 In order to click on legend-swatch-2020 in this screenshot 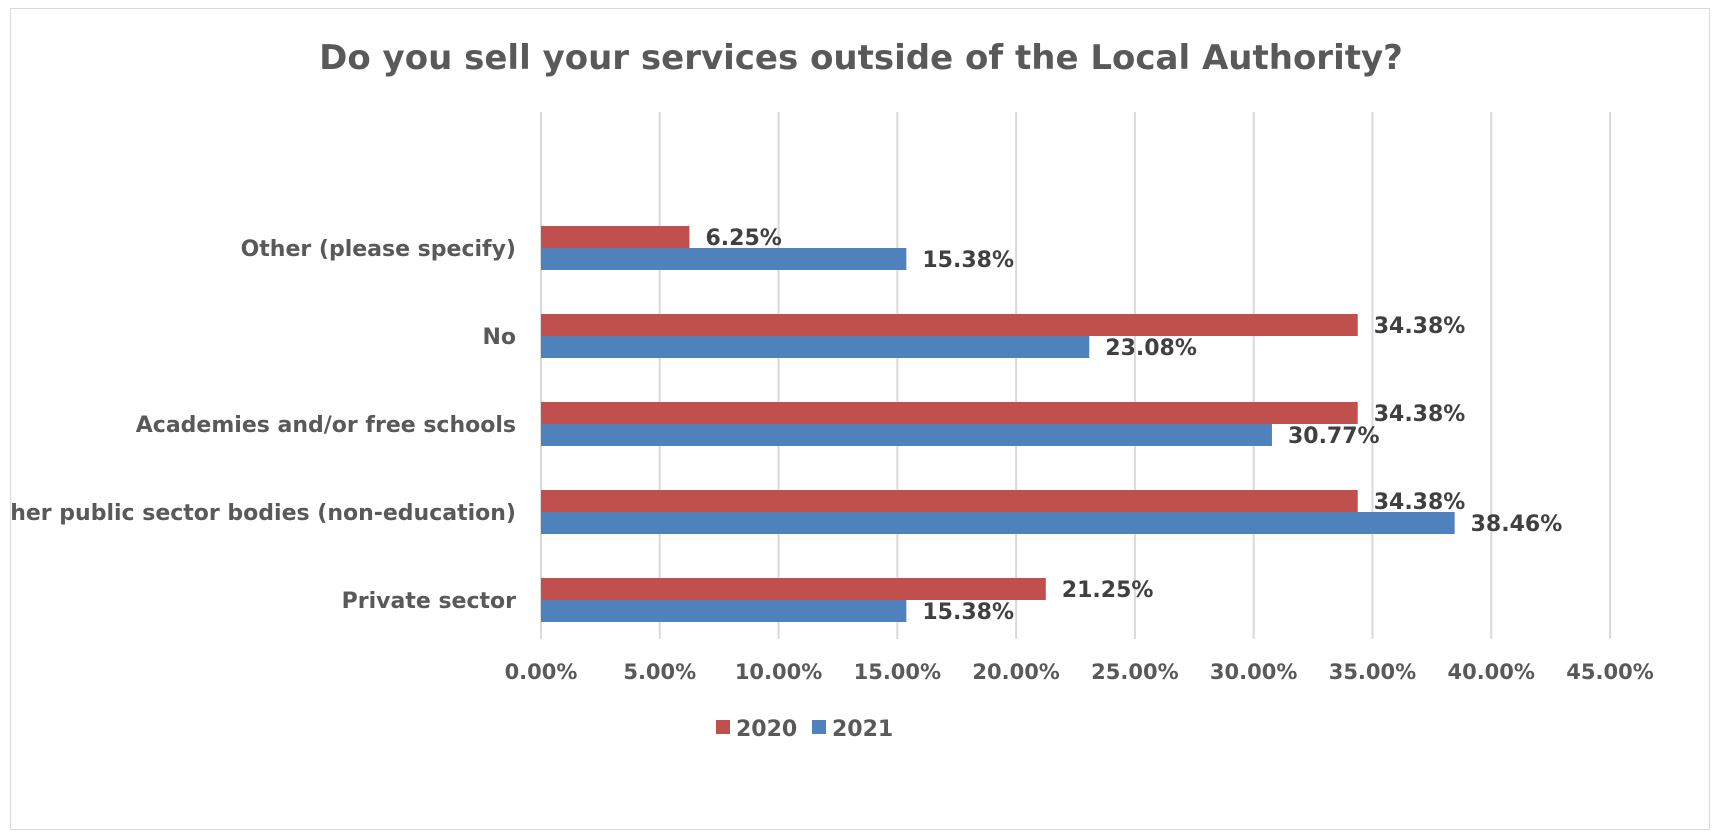, I will do `click(723, 727)`.